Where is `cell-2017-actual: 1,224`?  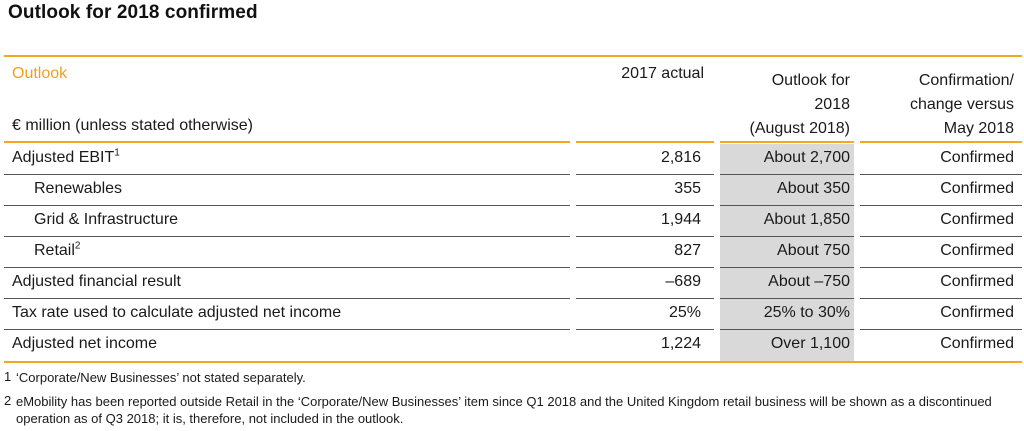
cell-2017-actual: 1,224 is located at coordinates (680, 343).